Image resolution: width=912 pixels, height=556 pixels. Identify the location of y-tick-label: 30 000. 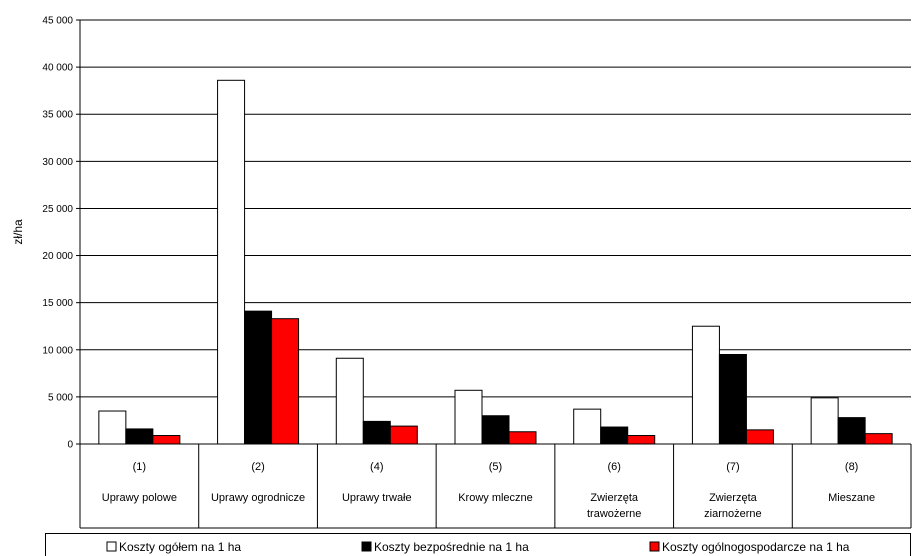
(57, 162).